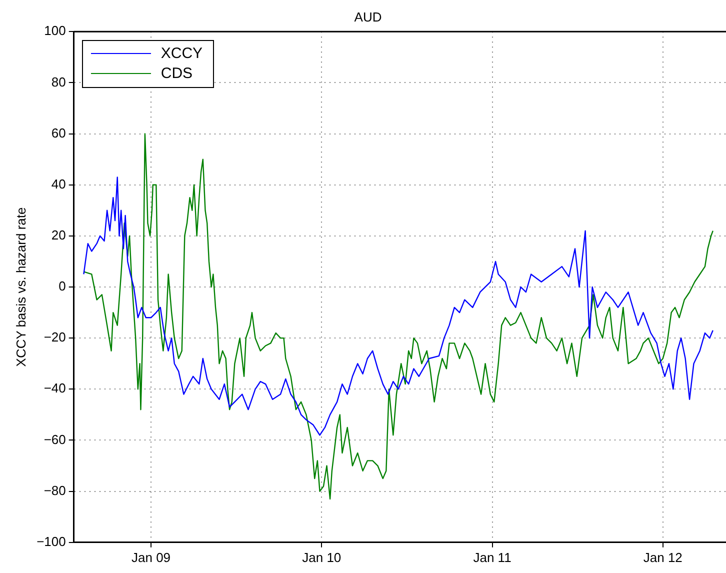 This screenshot has height=573, width=726. Describe the element at coordinates (58, 235) in the screenshot. I see `y-tick-label: 20` at that location.